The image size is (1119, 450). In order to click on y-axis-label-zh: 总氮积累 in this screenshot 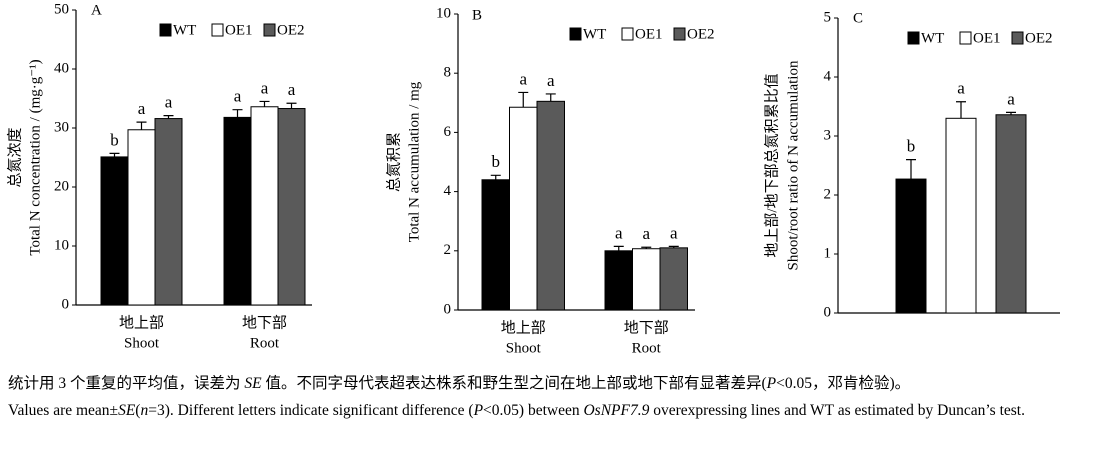, I will do `click(393, 162)`.